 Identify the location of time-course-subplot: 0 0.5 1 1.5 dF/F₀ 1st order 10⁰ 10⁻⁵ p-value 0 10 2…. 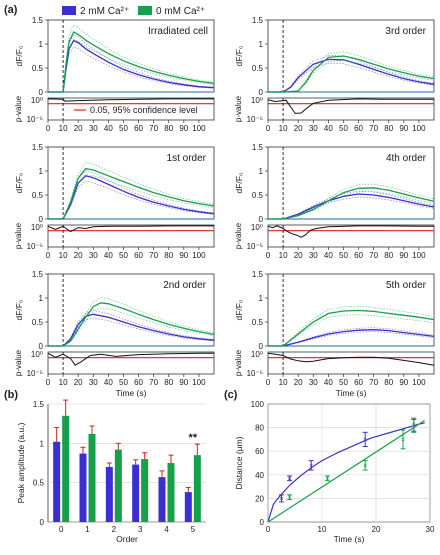
(114, 201).